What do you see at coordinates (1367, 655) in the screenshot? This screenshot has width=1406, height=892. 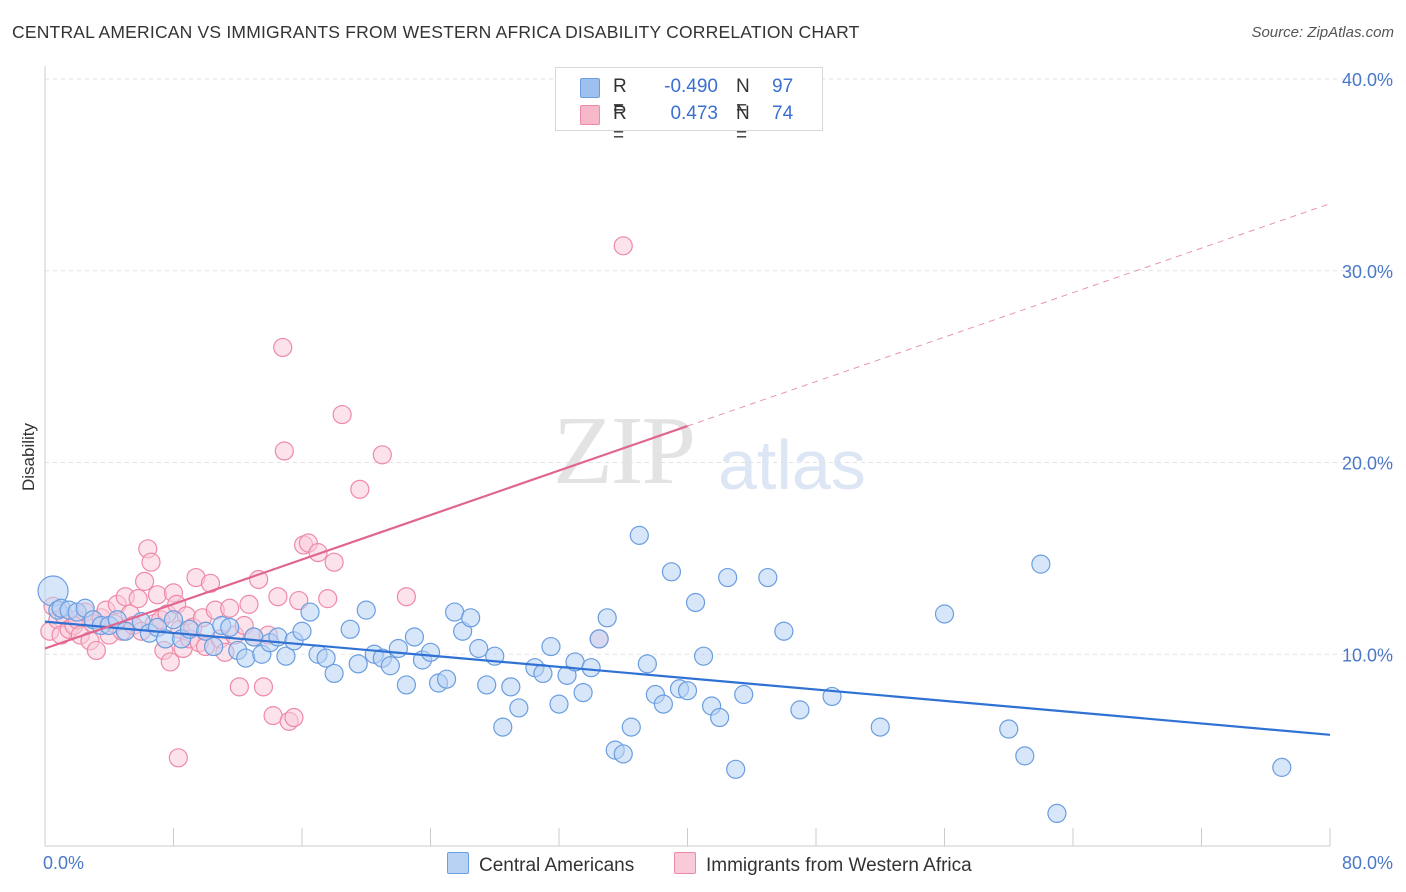 I see `y-tick-label: 10.0%` at bounding box center [1367, 655].